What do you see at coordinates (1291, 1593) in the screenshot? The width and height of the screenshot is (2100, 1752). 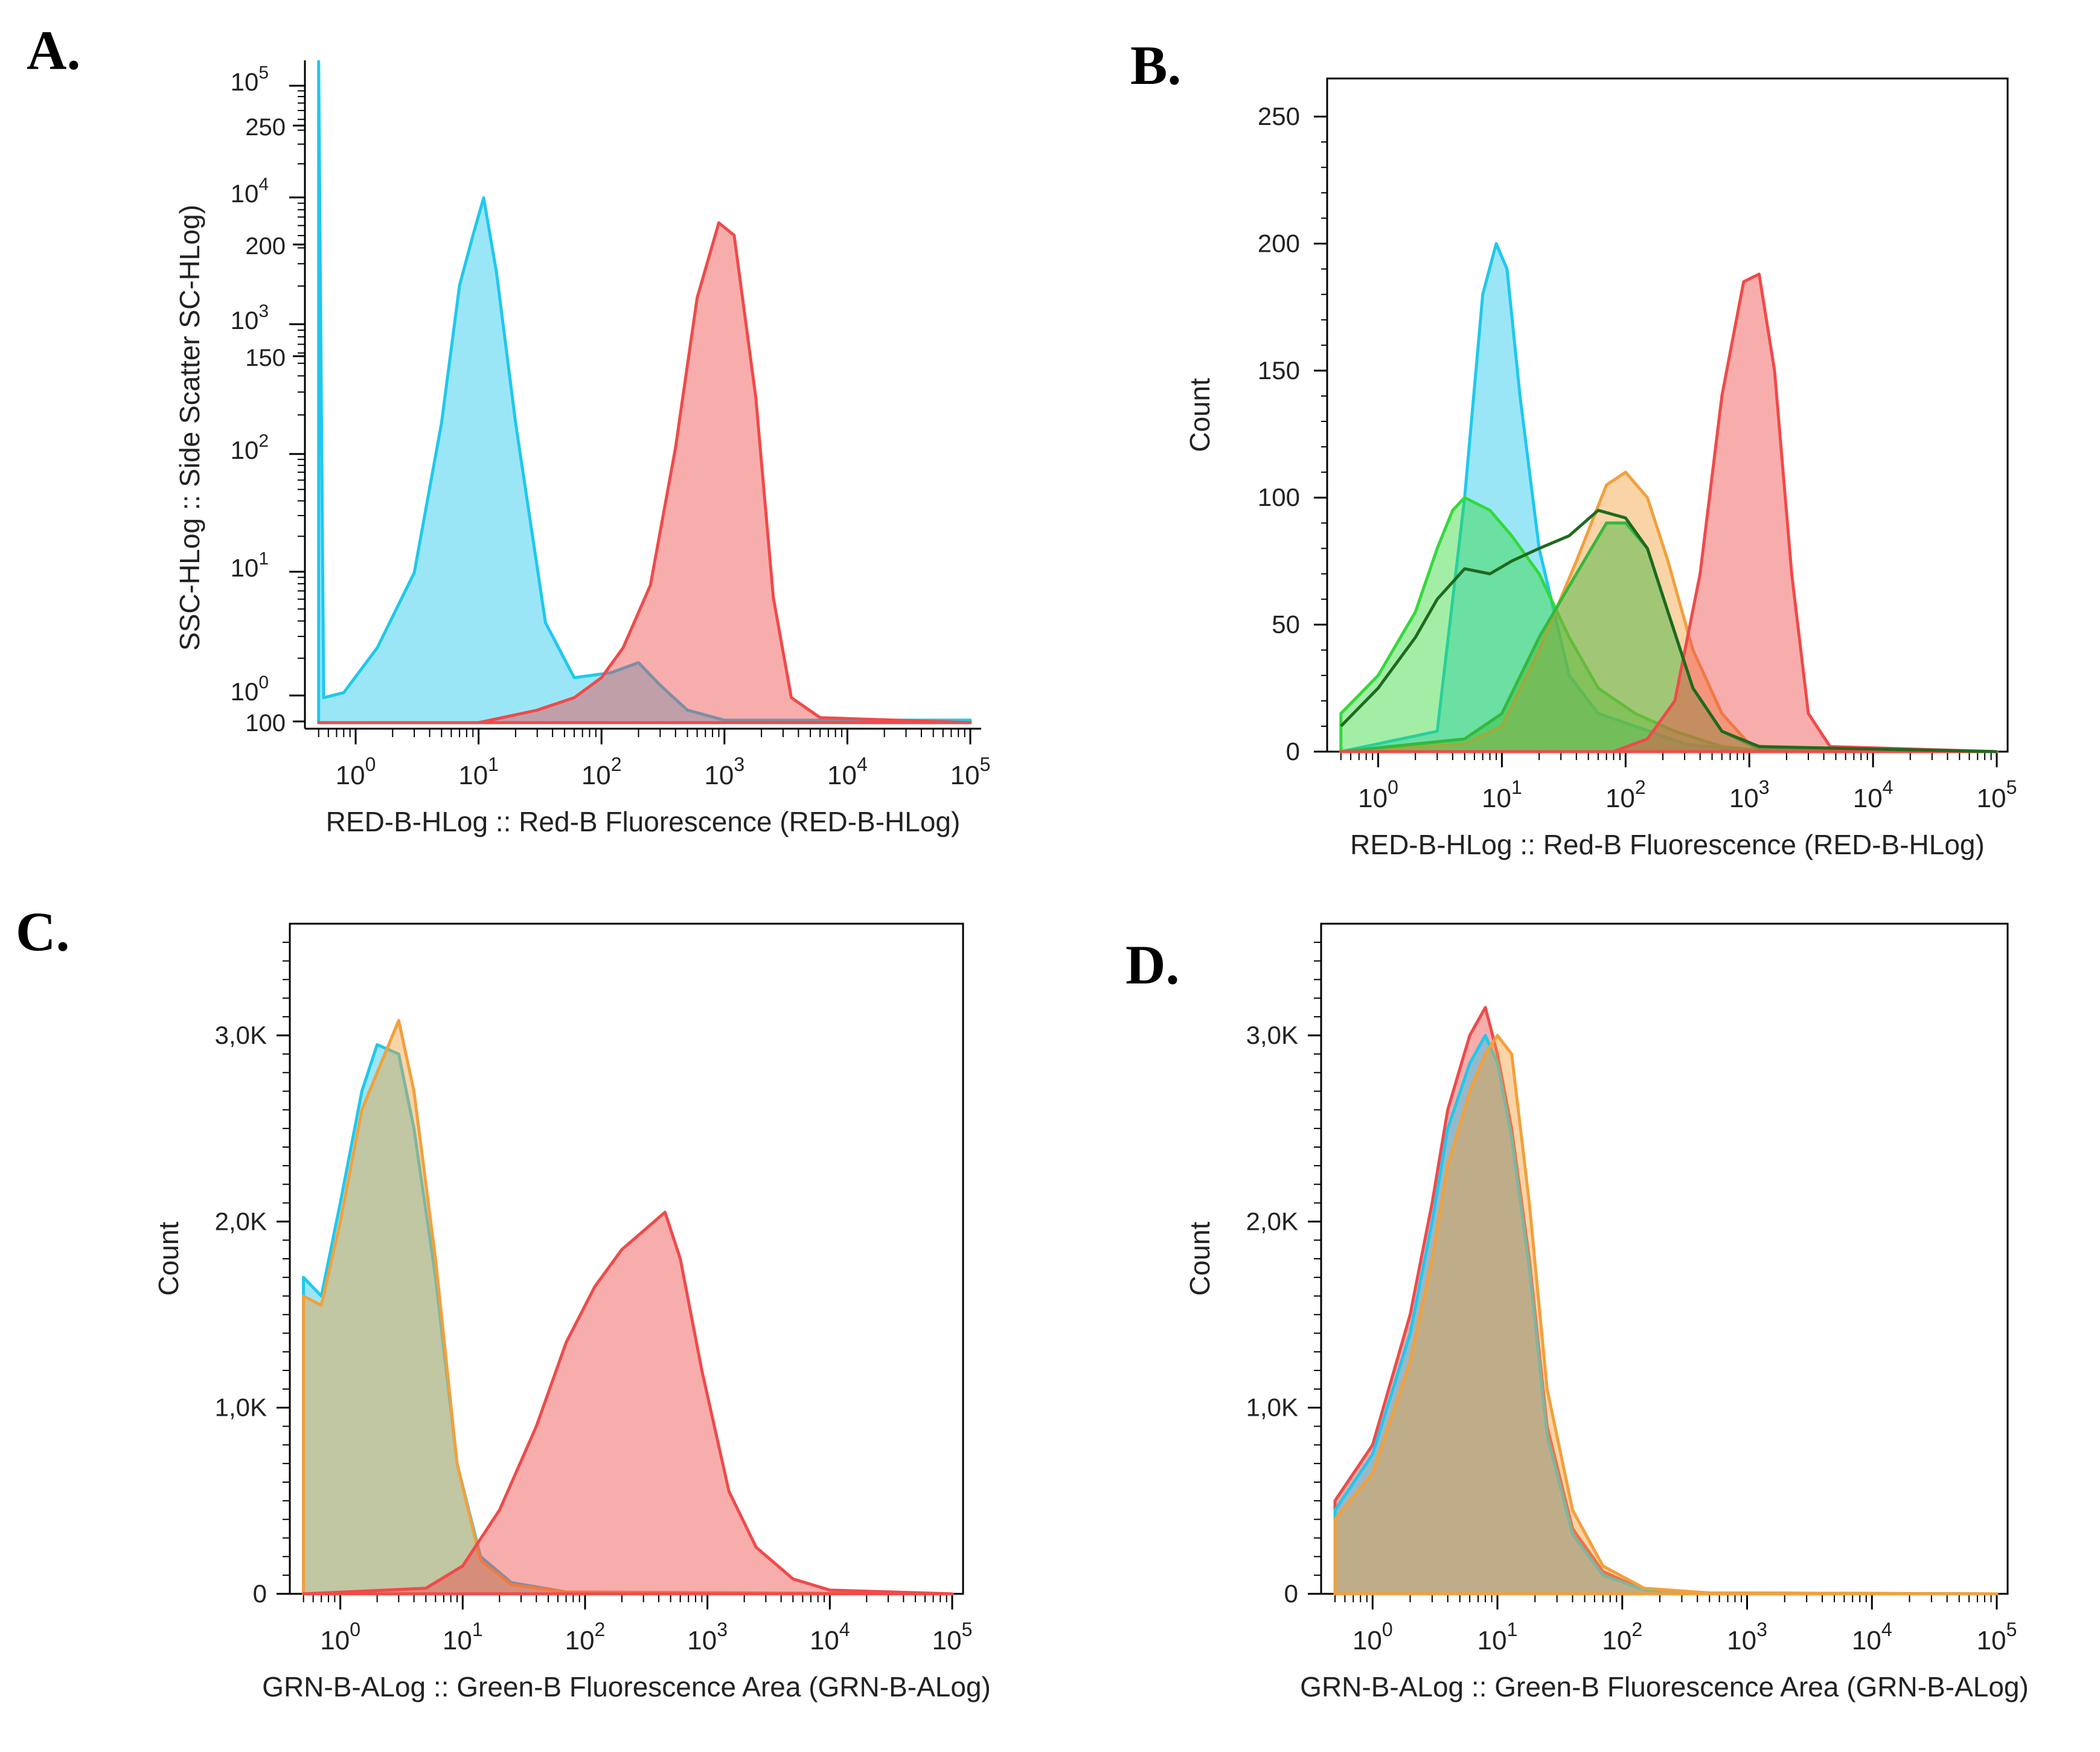 I see `panel-d-y-tick-label: 0` at bounding box center [1291, 1593].